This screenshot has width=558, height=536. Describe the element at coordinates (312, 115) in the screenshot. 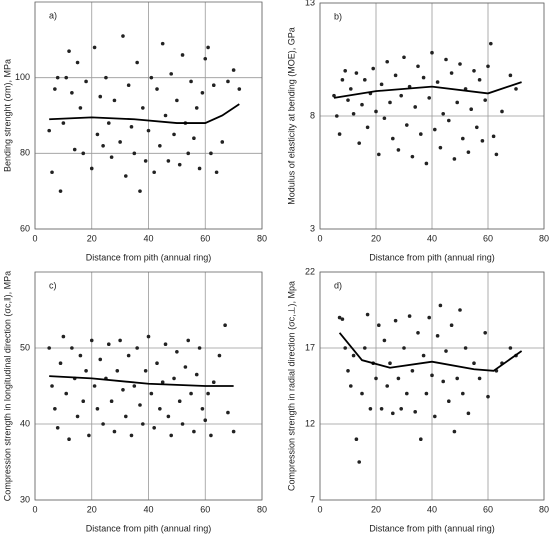

I see `y-tick-label: 8` at that location.